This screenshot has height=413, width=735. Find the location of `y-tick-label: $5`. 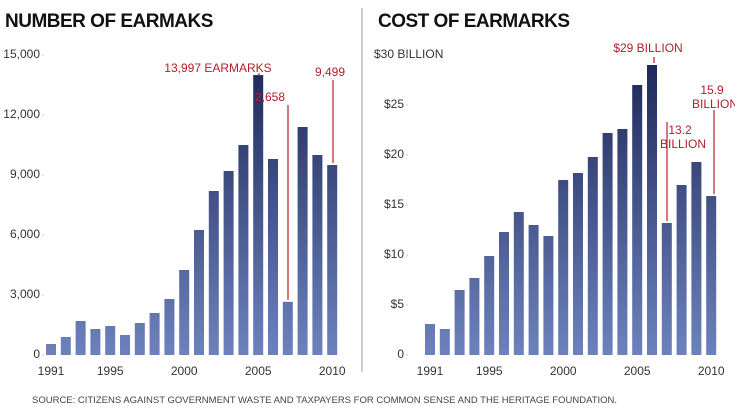

y-tick-label: $5 is located at coordinates (398, 304).